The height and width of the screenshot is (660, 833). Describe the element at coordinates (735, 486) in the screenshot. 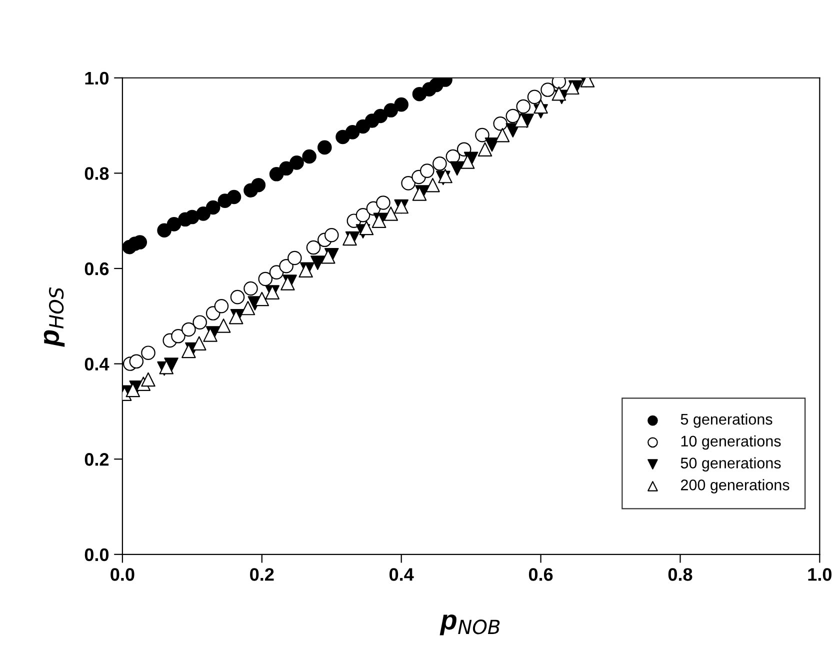

I see `legend-label: 200 generations` at that location.